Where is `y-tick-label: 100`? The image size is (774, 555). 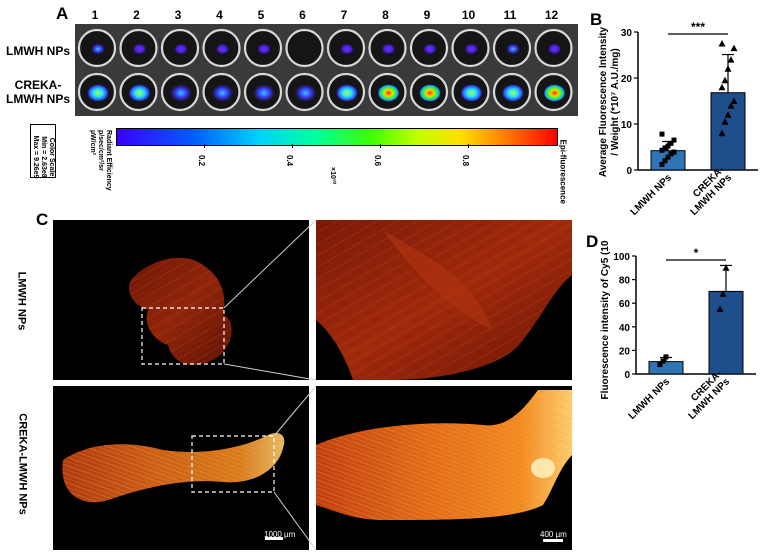
y-tick-label: 100 is located at coordinates (621, 257).